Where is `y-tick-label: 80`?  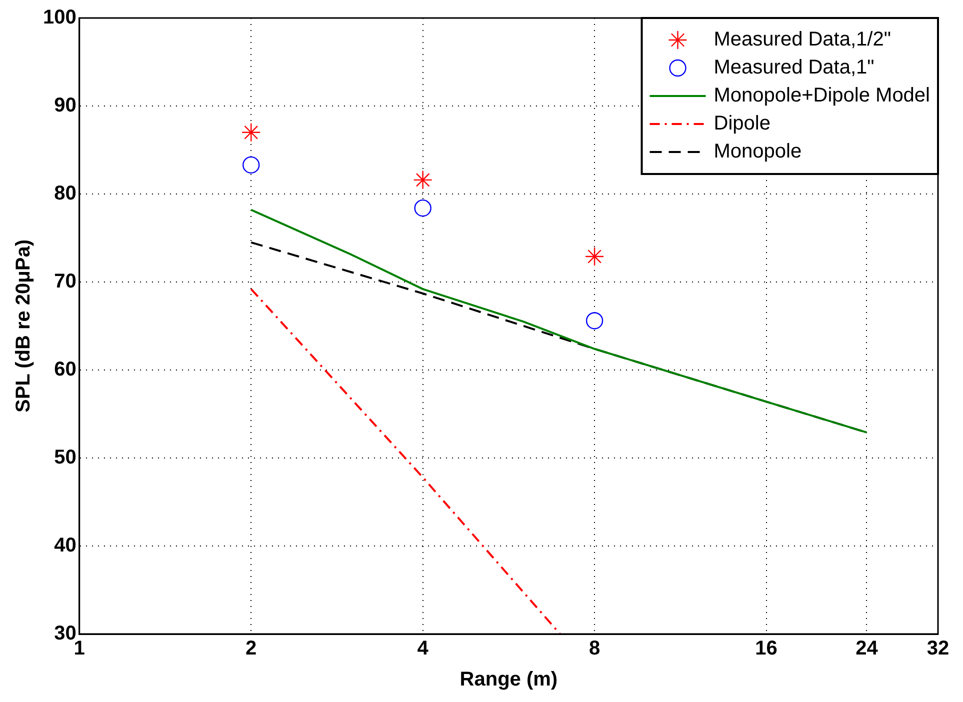
y-tick-label: 80 is located at coordinates (65, 193).